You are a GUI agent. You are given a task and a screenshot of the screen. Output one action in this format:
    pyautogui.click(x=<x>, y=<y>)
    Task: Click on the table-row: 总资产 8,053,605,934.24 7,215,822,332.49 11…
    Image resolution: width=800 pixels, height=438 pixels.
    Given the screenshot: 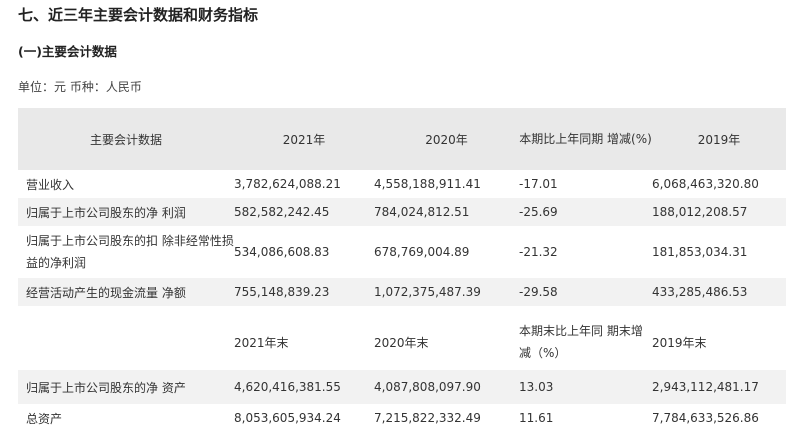 What is the action you would take?
    pyautogui.click(x=402, y=418)
    